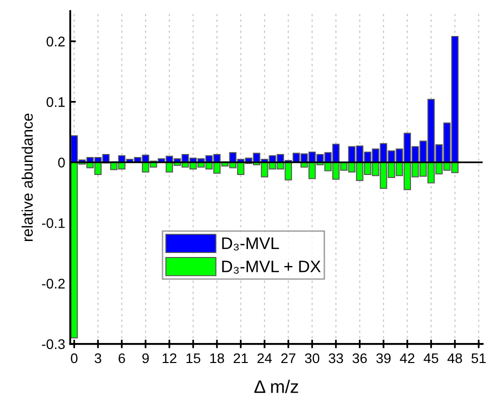 The height and width of the screenshot is (408, 491). I want to click on x-tick-label: 21, so click(241, 358).